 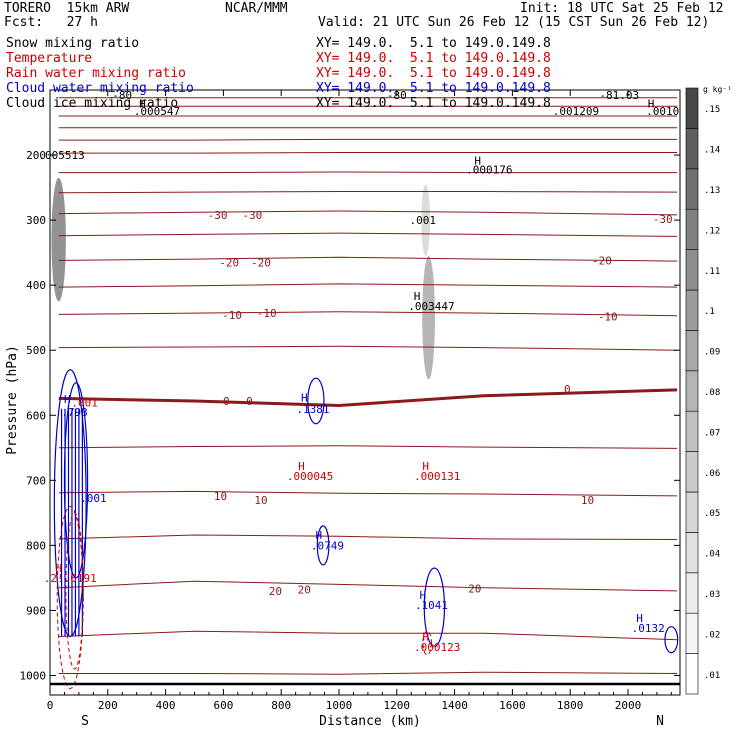 What do you see at coordinates (100, 88) in the screenshot?
I see `legend-cloud-water: Cloud water mixing ratio` at bounding box center [100, 88].